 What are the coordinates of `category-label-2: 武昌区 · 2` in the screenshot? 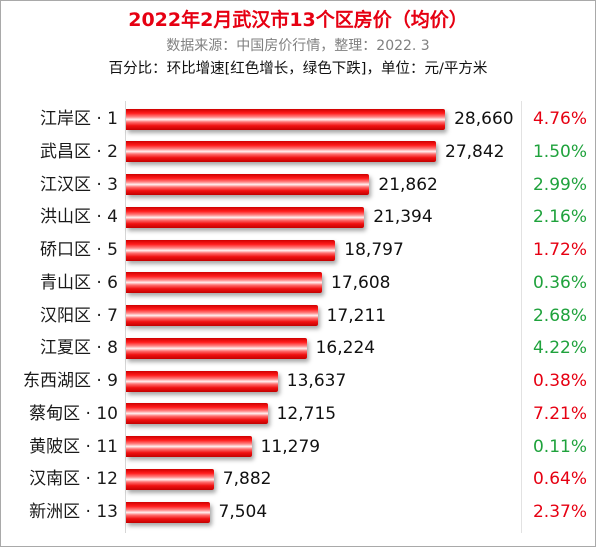 It's located at (78, 151).